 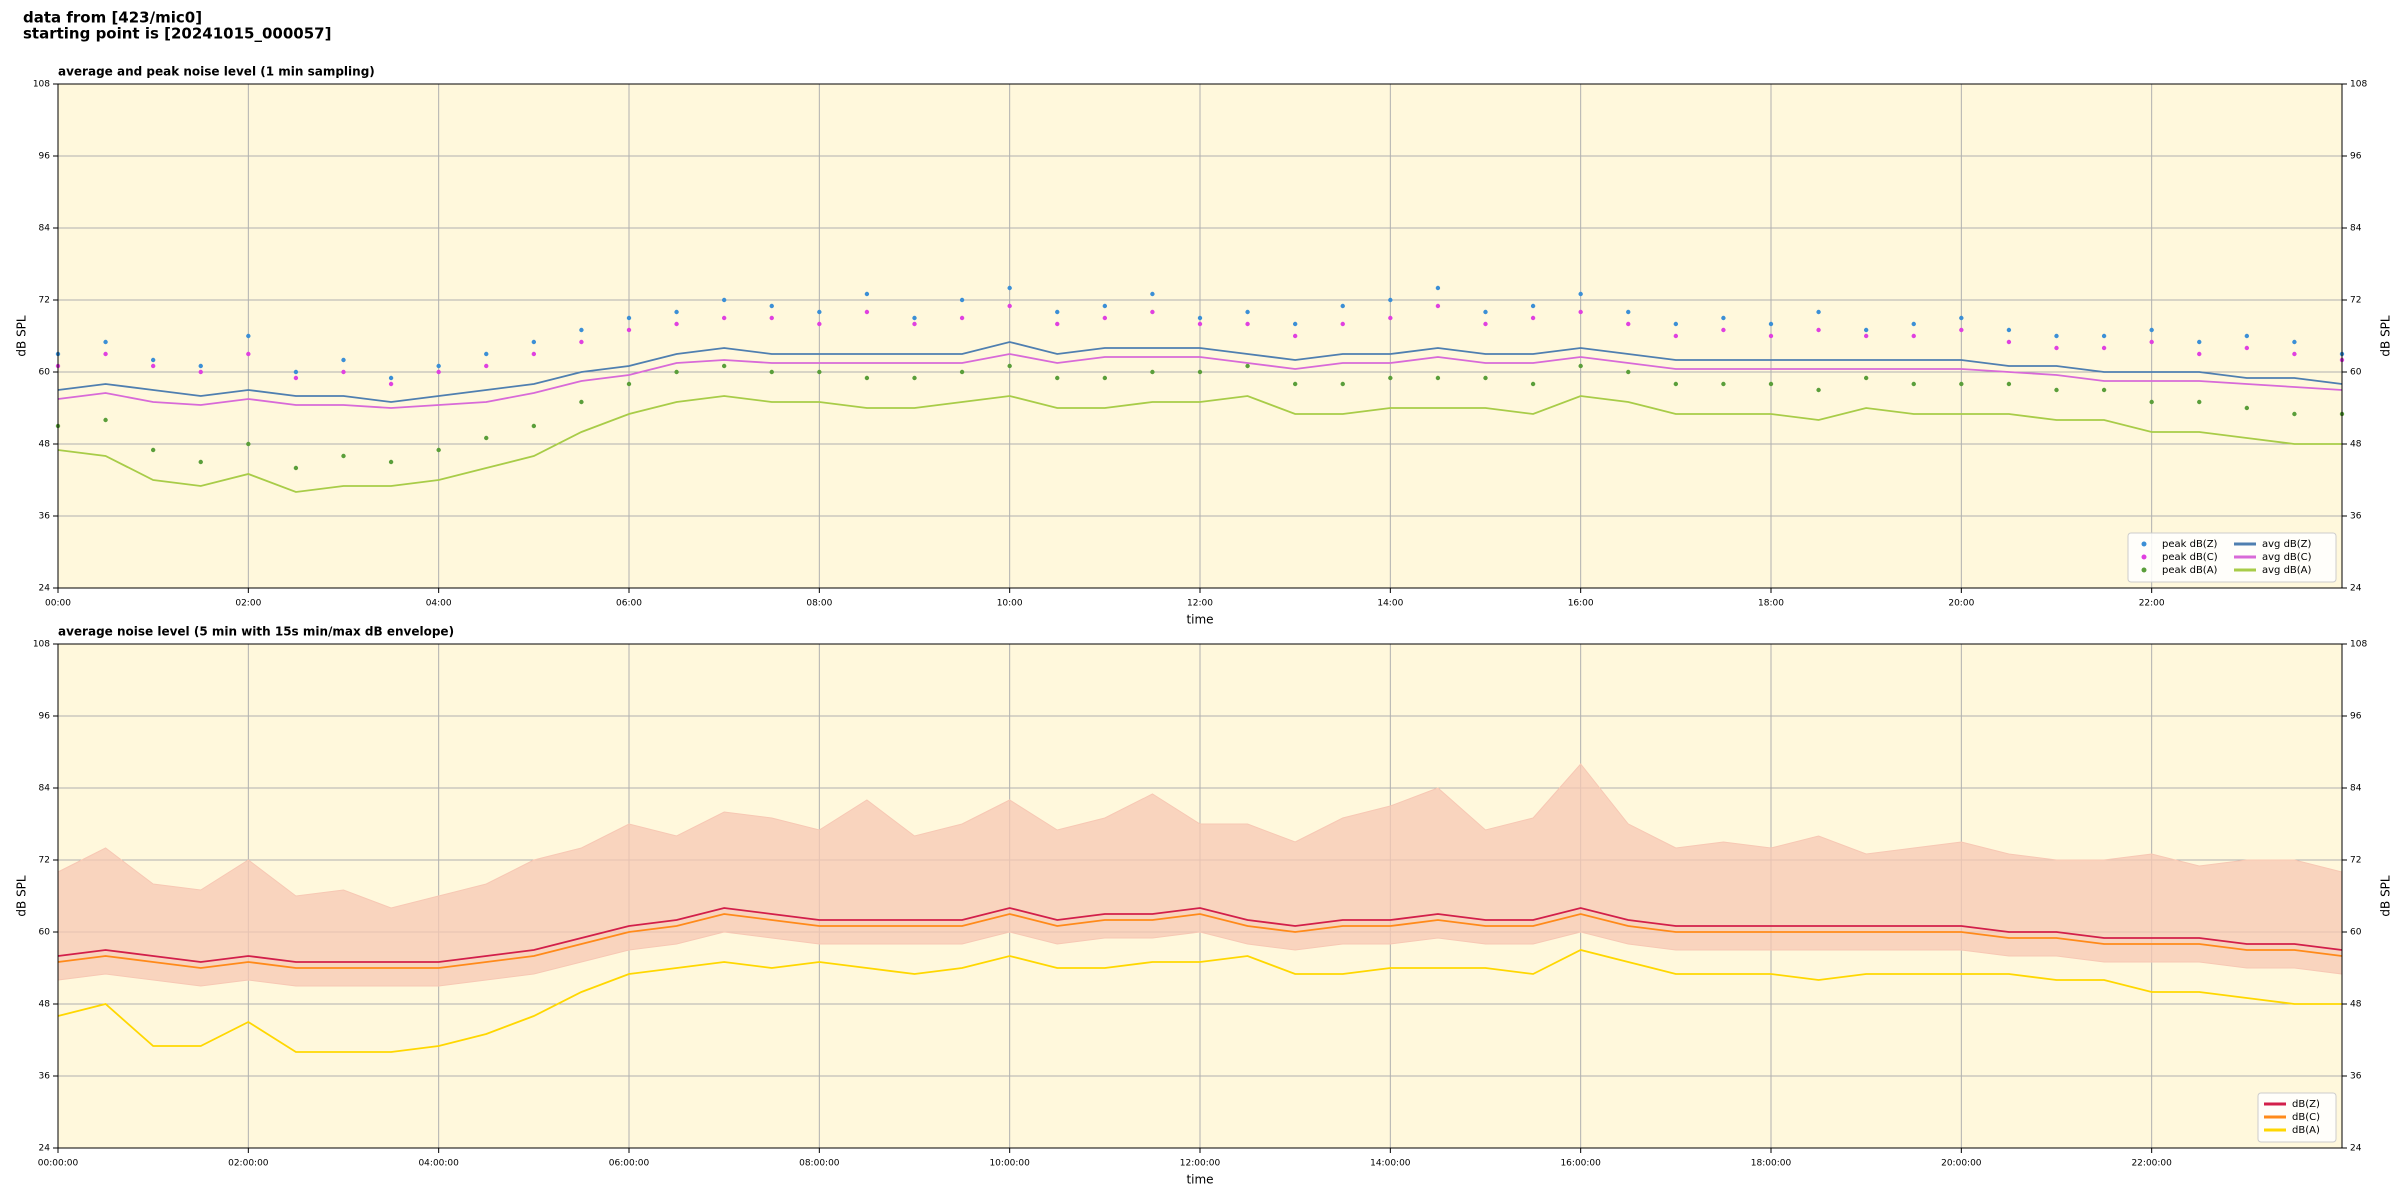 What do you see at coordinates (2287, 557) in the screenshot?
I see `legend-label: avg dB(C)` at bounding box center [2287, 557].